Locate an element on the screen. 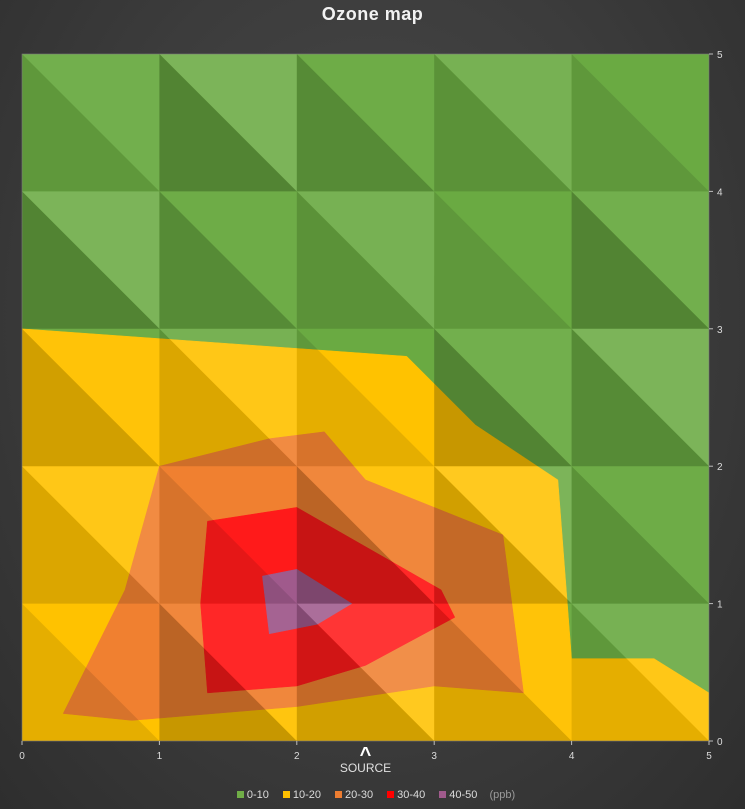  legend-label: 0-10 is located at coordinates (257, 795).